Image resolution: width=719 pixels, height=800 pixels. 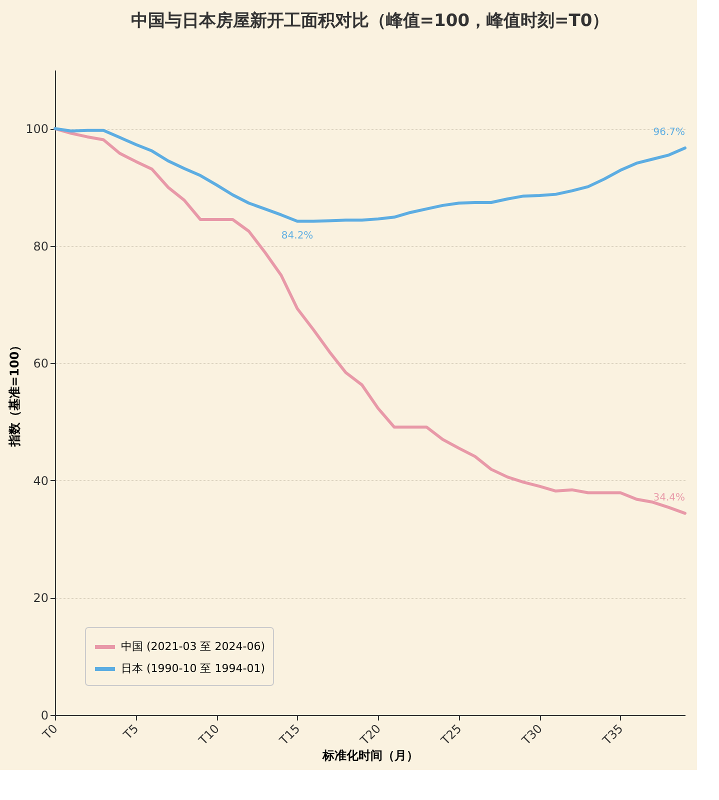 What do you see at coordinates (370, 735) in the screenshot?
I see `x-tick-label: T20` at bounding box center [370, 735].